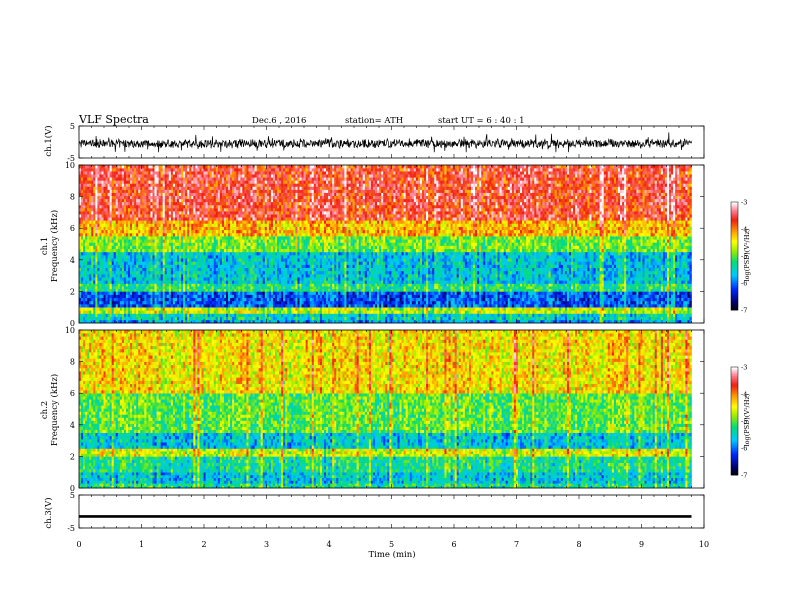 The image size is (792, 612). Describe the element at coordinates (45, 410) in the screenshot. I see `ch2-channel-label: ch.2` at that location.